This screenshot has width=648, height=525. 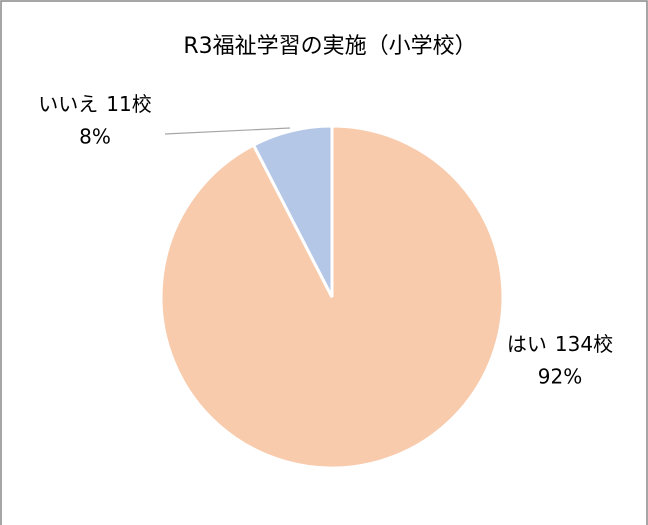 I want to click on data-label: はい 134校, so click(x=560, y=344).